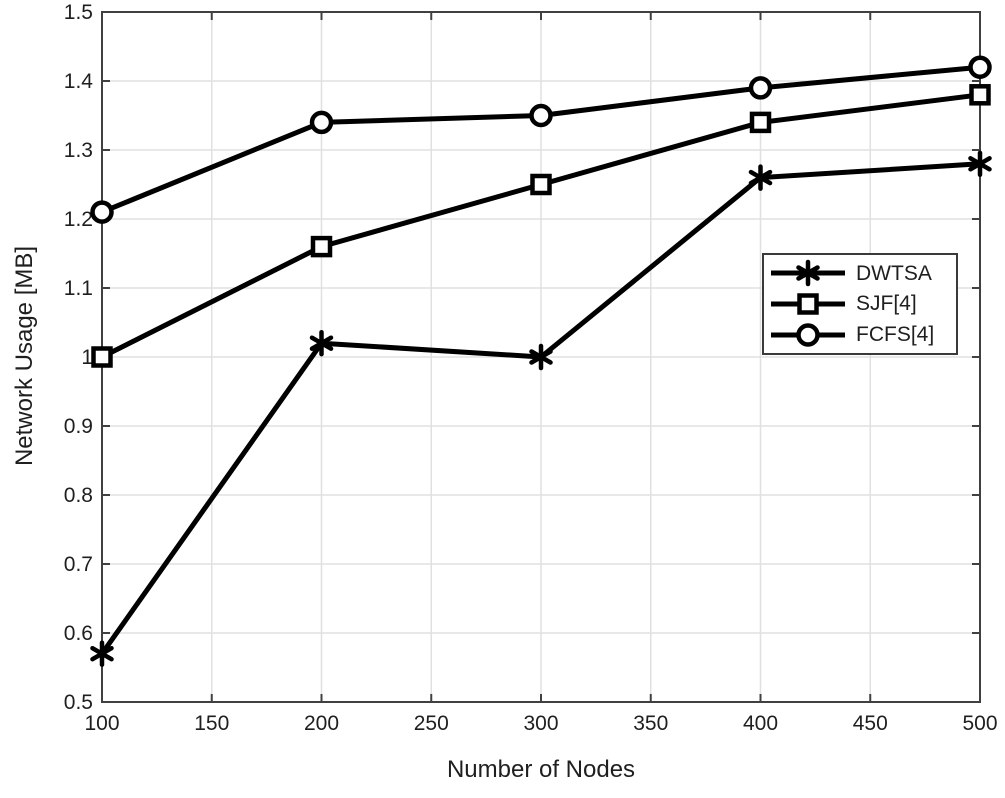 This screenshot has width=1005, height=798. What do you see at coordinates (78, 495) in the screenshot?
I see `y-tick-label: 0.8` at bounding box center [78, 495].